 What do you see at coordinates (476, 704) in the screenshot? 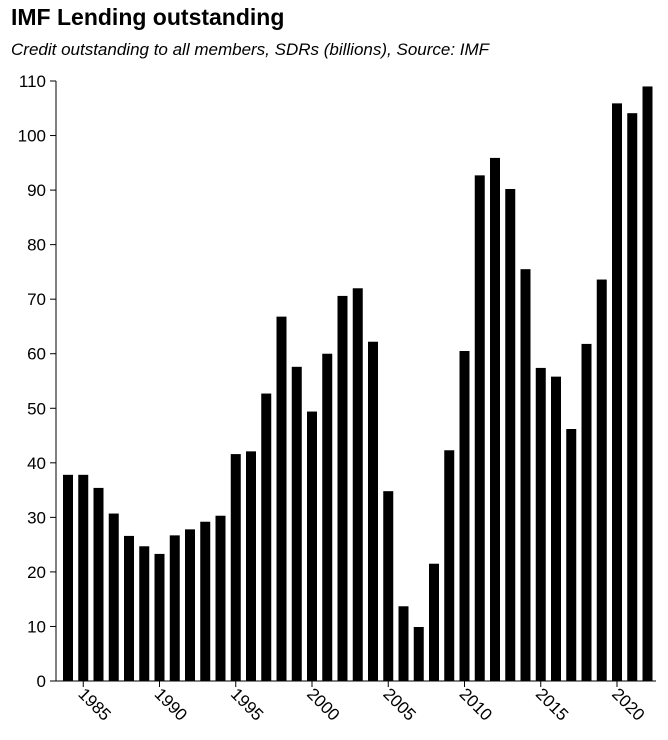
I see `x-tick-label: 2010` at bounding box center [476, 704].